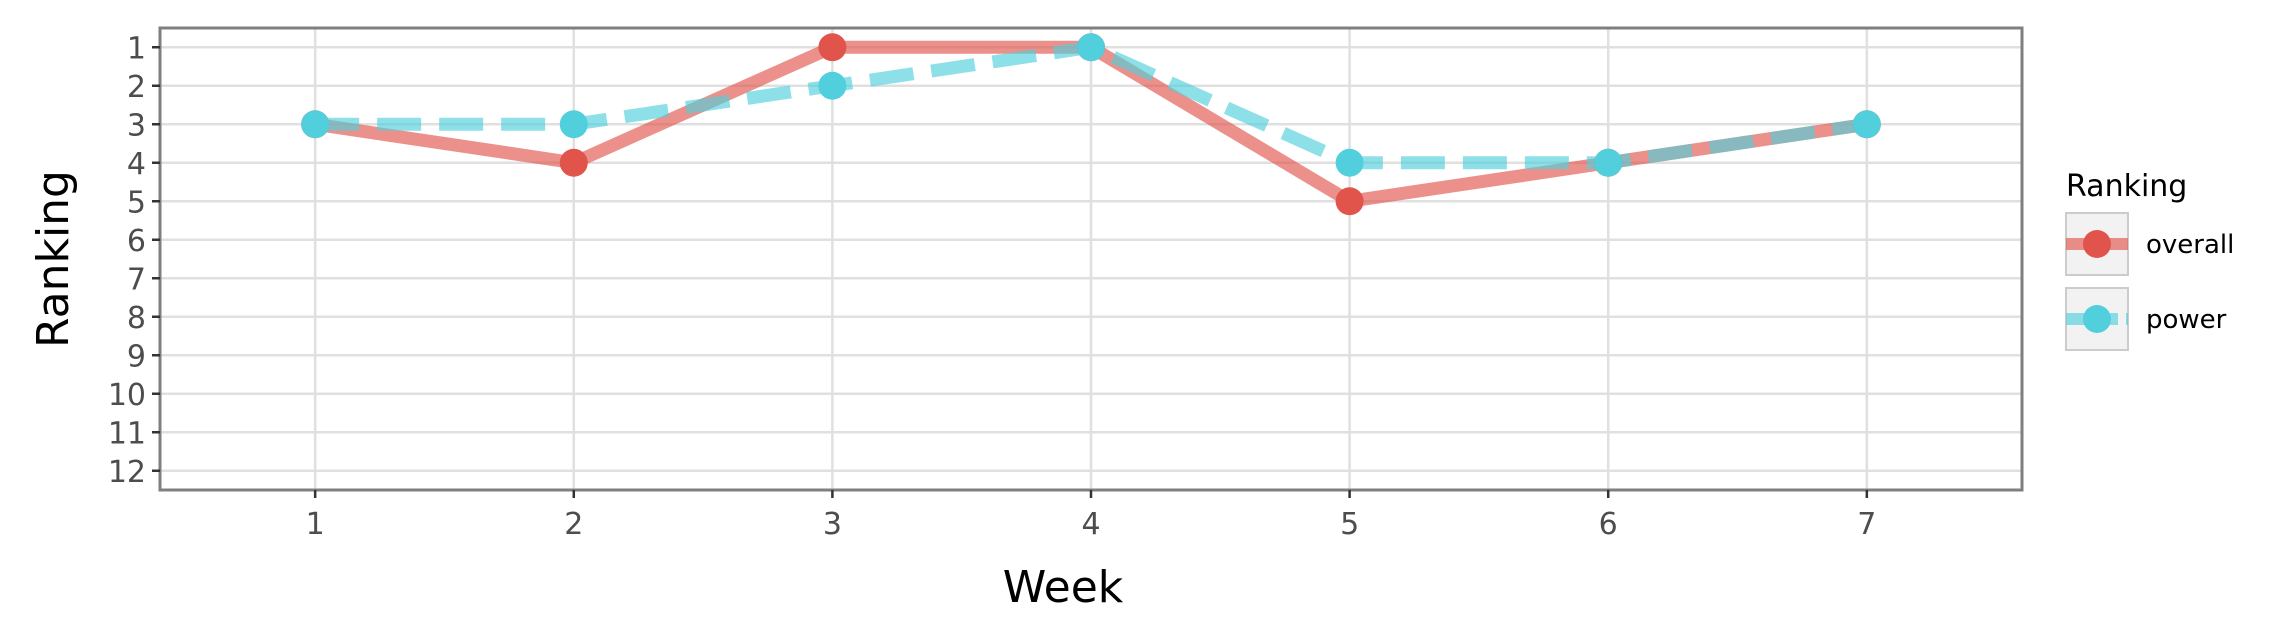 Image resolution: width=2276 pixels, height=642 pixels. What do you see at coordinates (136, 318) in the screenshot?
I see `y-tick-label: 8` at bounding box center [136, 318].